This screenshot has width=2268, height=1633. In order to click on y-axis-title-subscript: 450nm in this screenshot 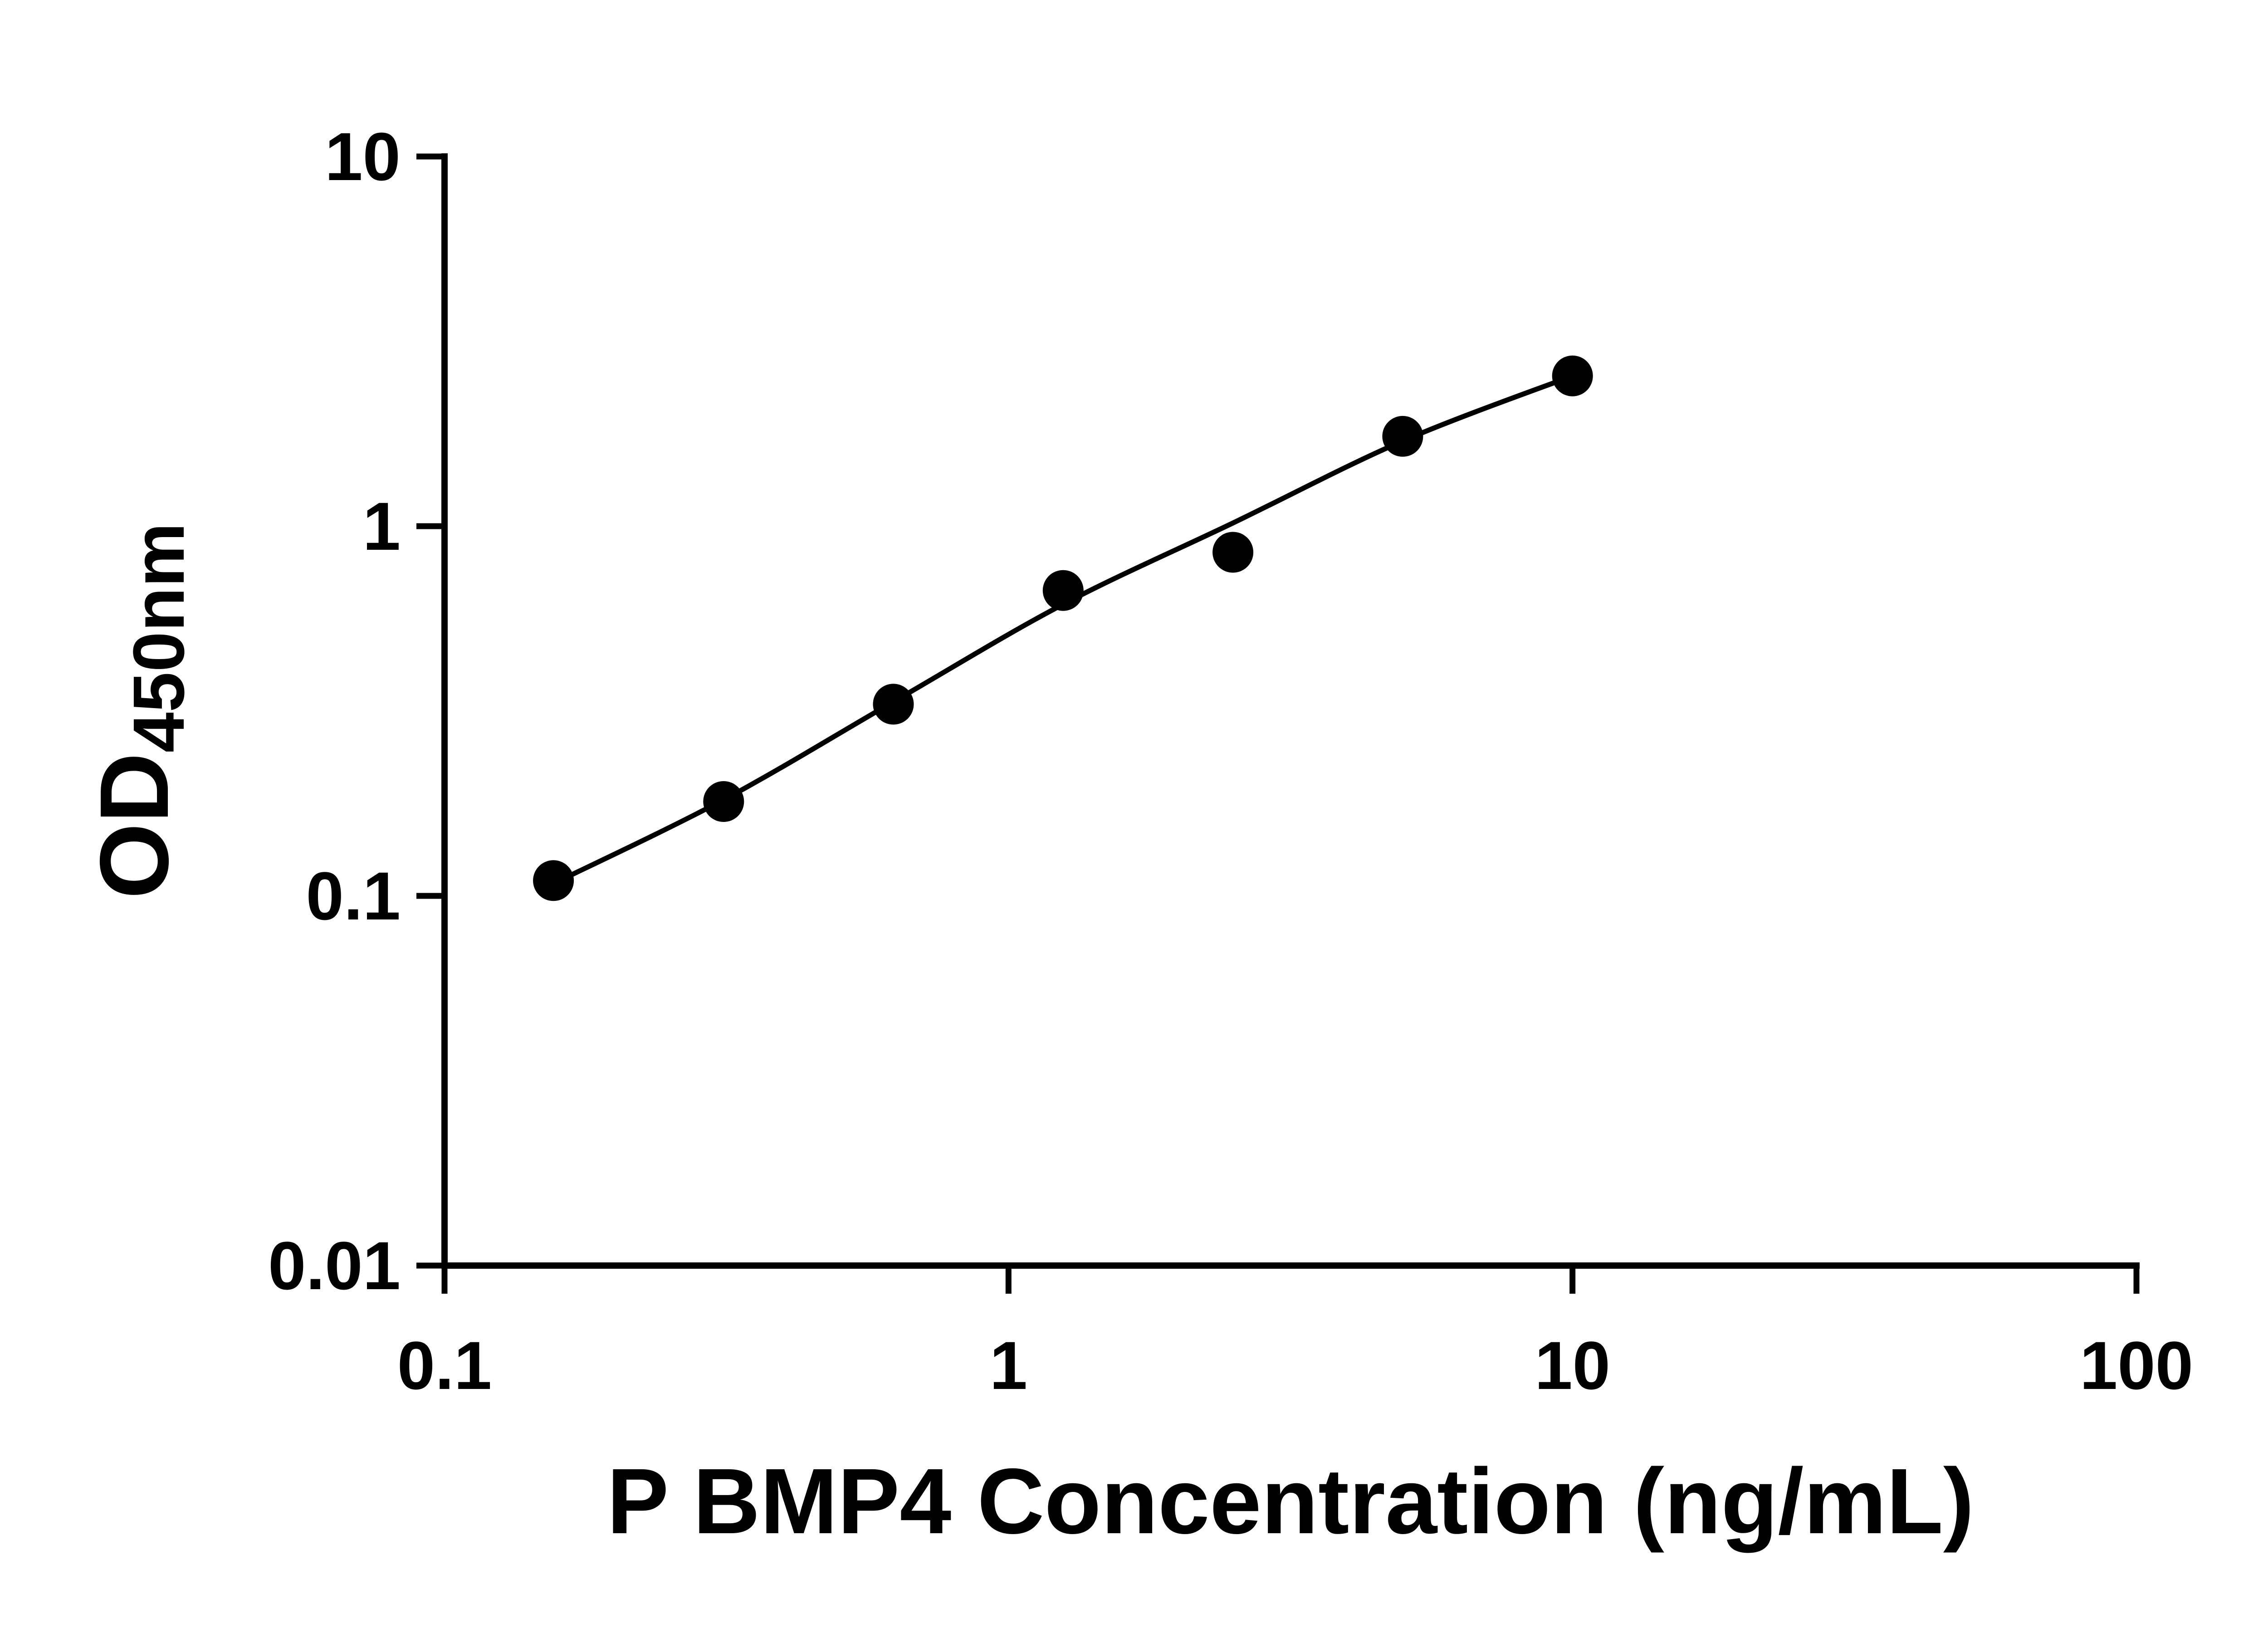, I will do `click(158, 638)`.